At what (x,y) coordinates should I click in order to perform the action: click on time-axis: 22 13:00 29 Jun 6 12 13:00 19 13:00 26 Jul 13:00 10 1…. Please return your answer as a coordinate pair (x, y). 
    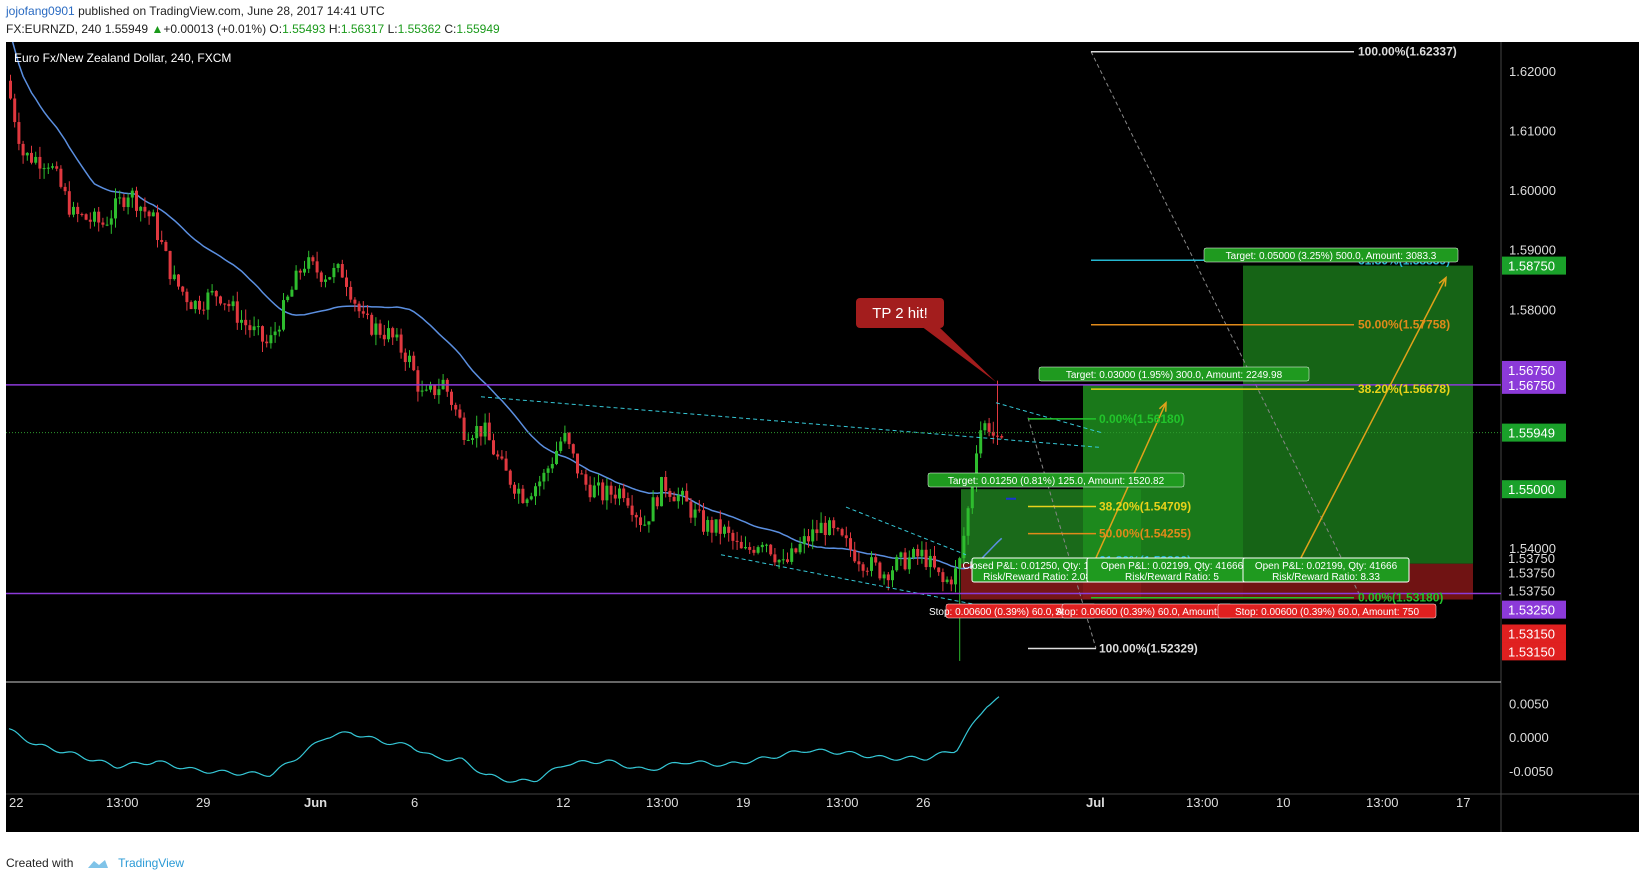
    Looking at the image, I should click on (739, 802).